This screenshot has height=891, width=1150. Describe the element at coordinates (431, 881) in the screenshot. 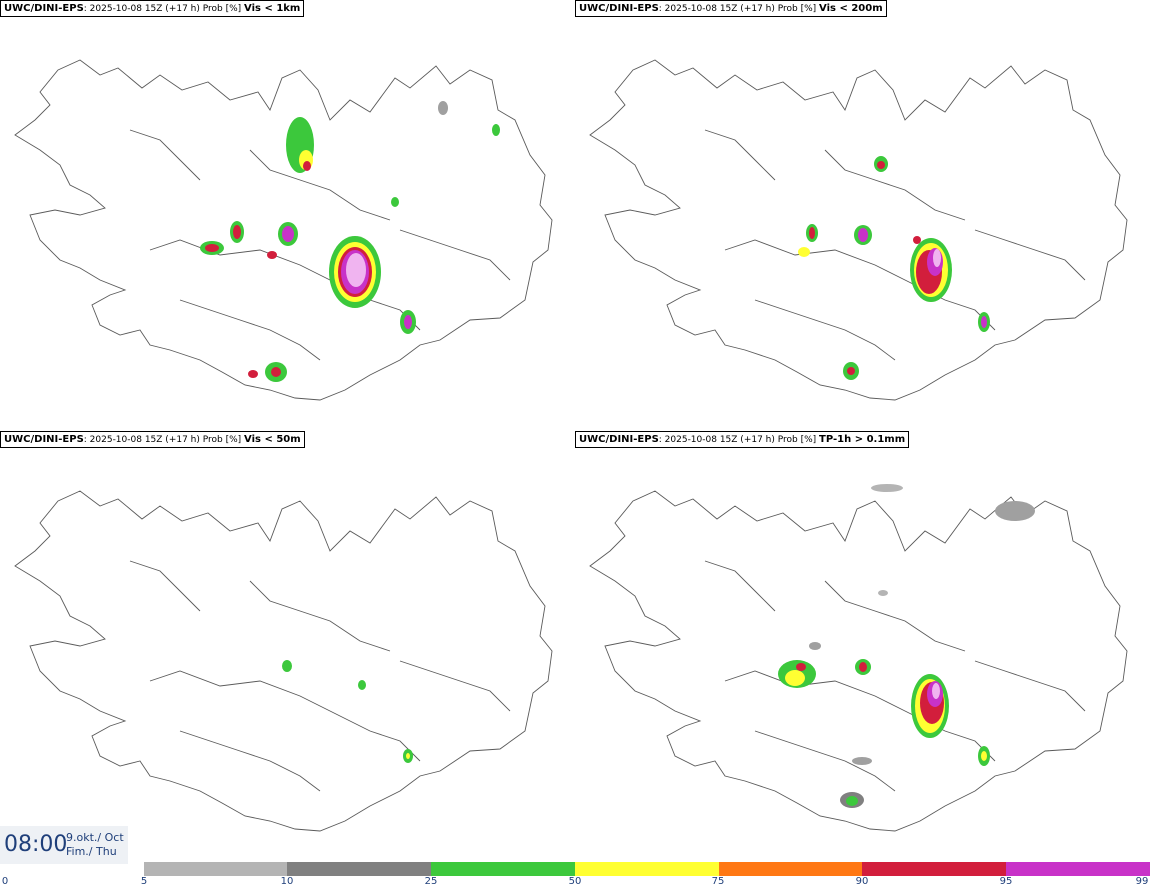

I see `legend-tick: 25` at that location.